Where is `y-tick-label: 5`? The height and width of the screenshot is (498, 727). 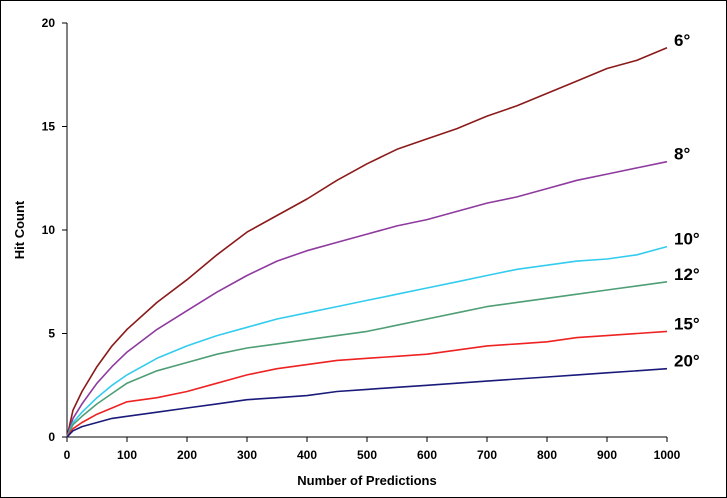 y-tick-label: 5 is located at coordinates (51, 334).